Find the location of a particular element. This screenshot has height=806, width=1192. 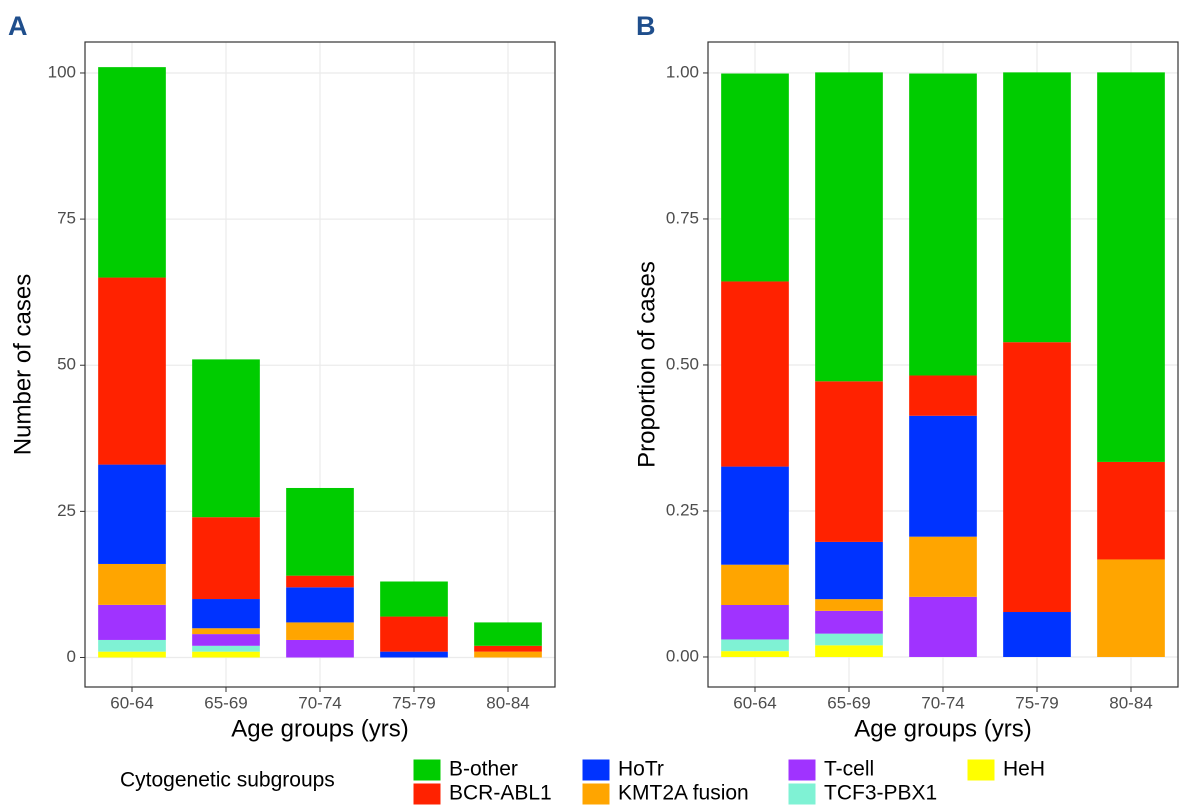

y-tick-label: 50 is located at coordinates (66, 364).